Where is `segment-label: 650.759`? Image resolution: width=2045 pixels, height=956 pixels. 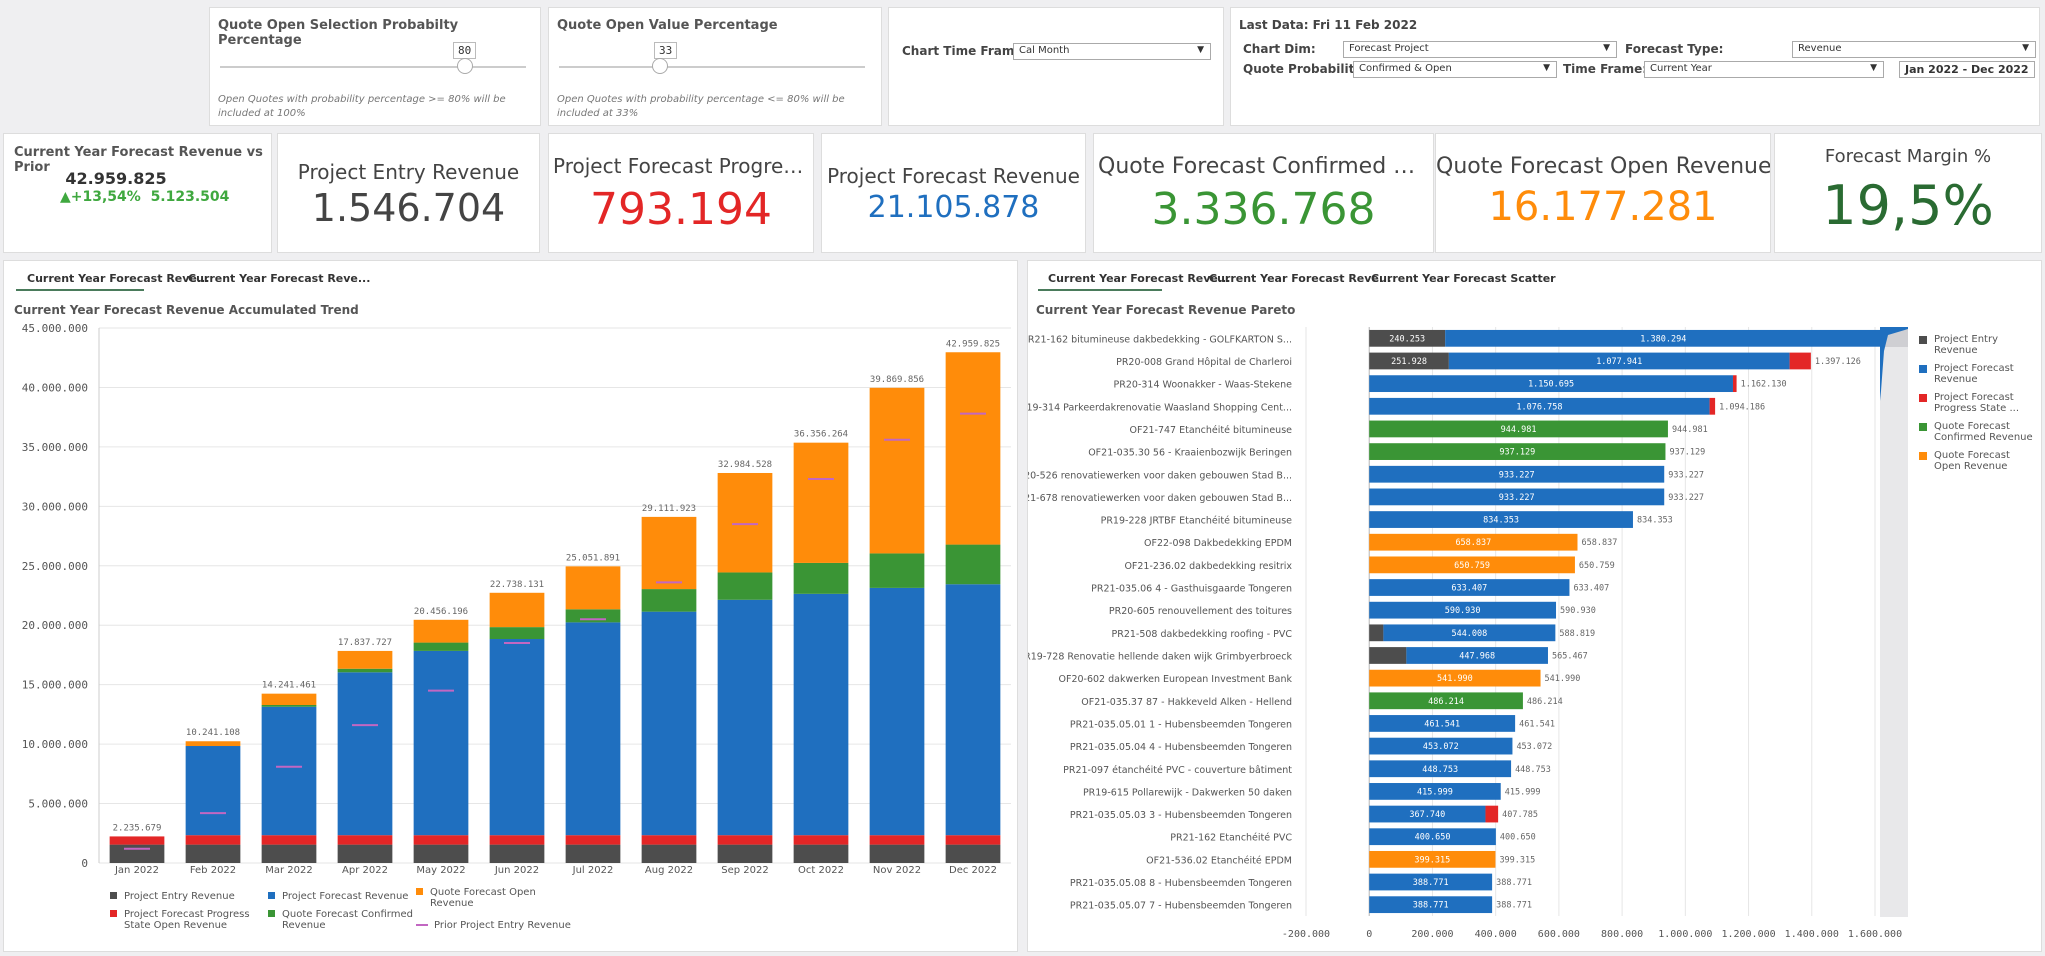
segment-label: 650.759 is located at coordinates (1472, 566).